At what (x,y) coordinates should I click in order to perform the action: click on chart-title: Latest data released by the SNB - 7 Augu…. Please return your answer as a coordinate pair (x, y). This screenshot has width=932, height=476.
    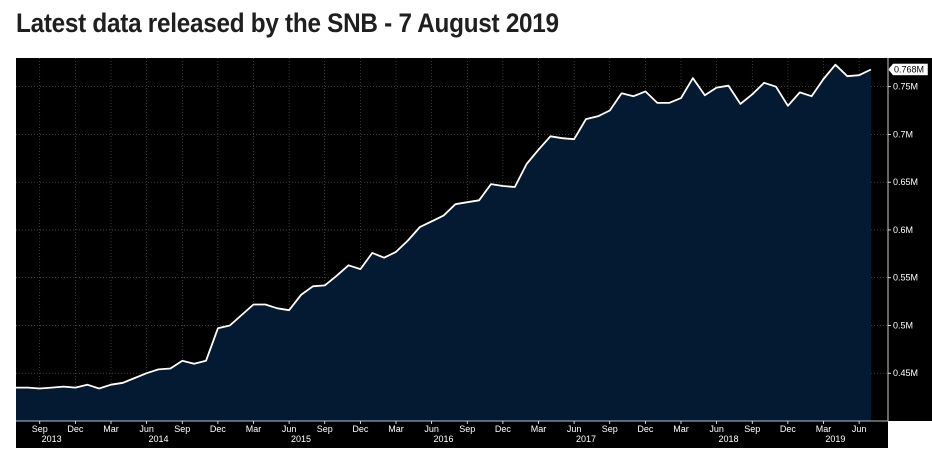
    Looking at the image, I should click on (287, 23).